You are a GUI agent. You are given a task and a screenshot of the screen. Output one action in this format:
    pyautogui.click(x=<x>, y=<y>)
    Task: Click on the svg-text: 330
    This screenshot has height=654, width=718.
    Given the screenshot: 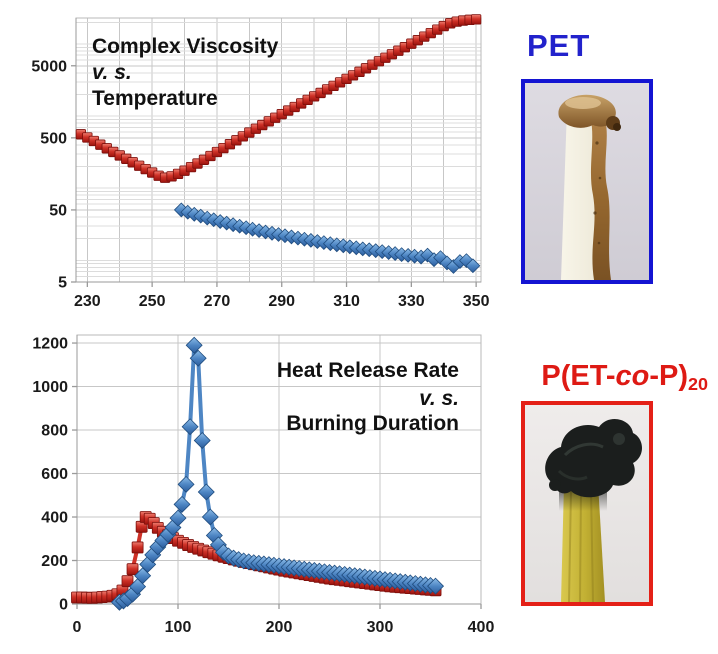 What is the action you would take?
    pyautogui.click(x=411, y=301)
    